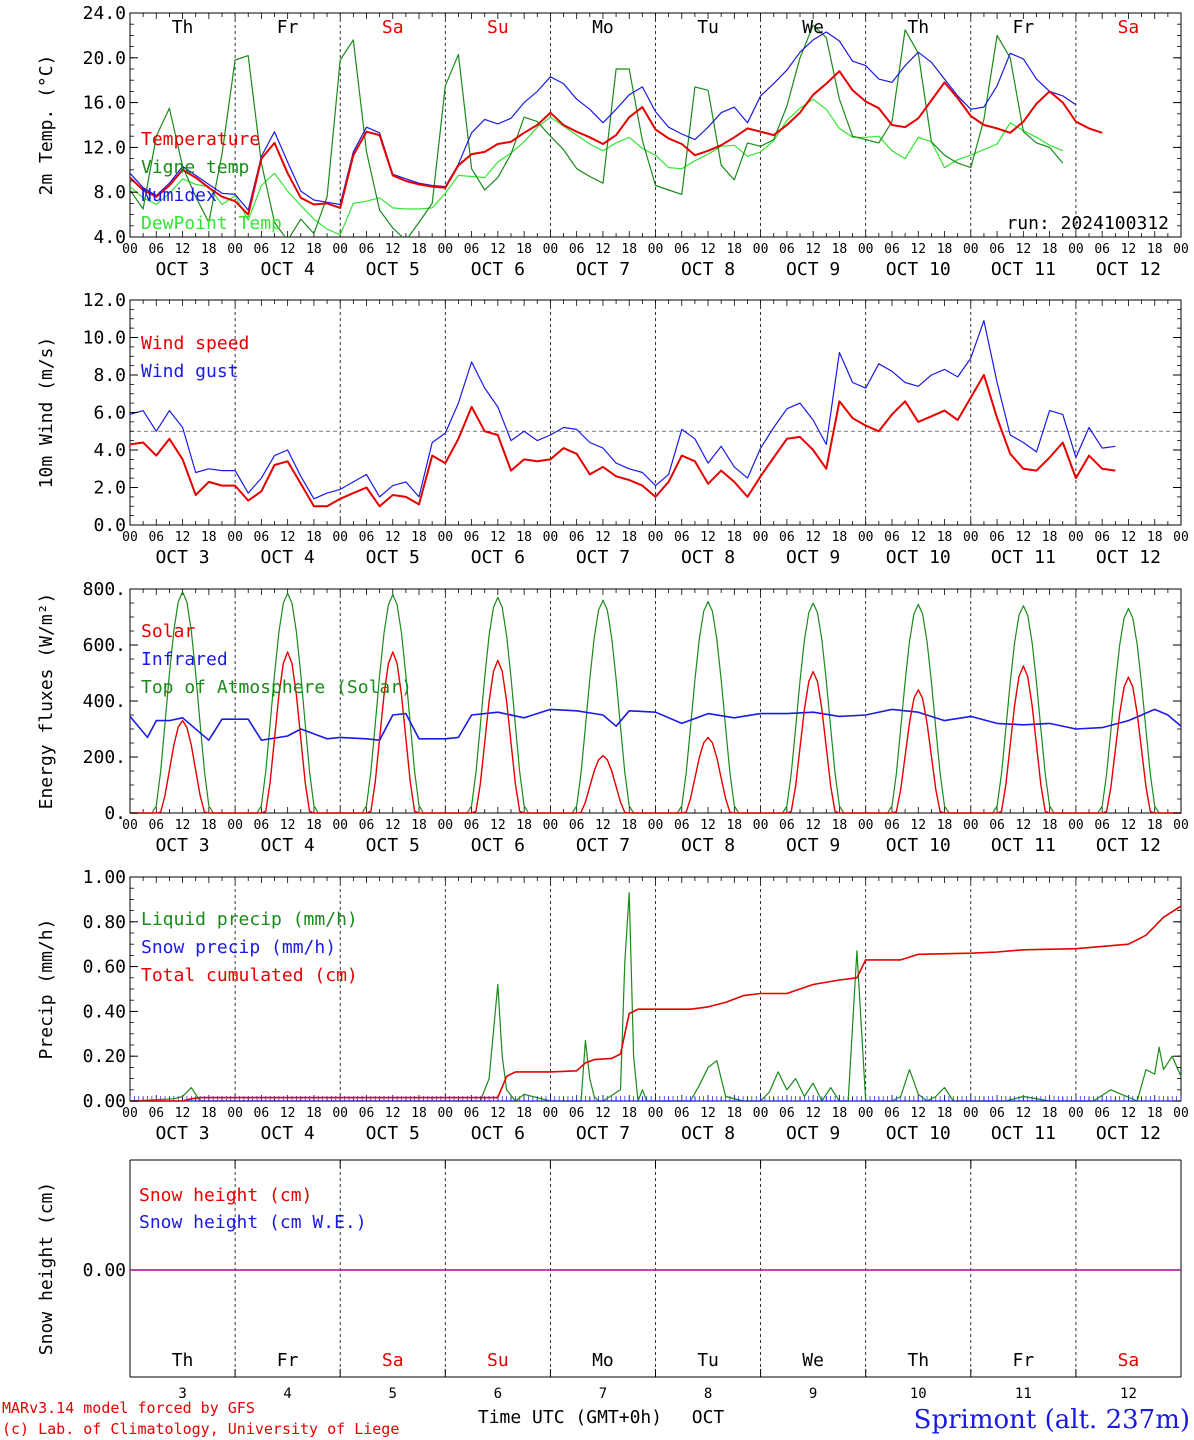  I want to click on legend-entry: Wind gust, so click(190, 371).